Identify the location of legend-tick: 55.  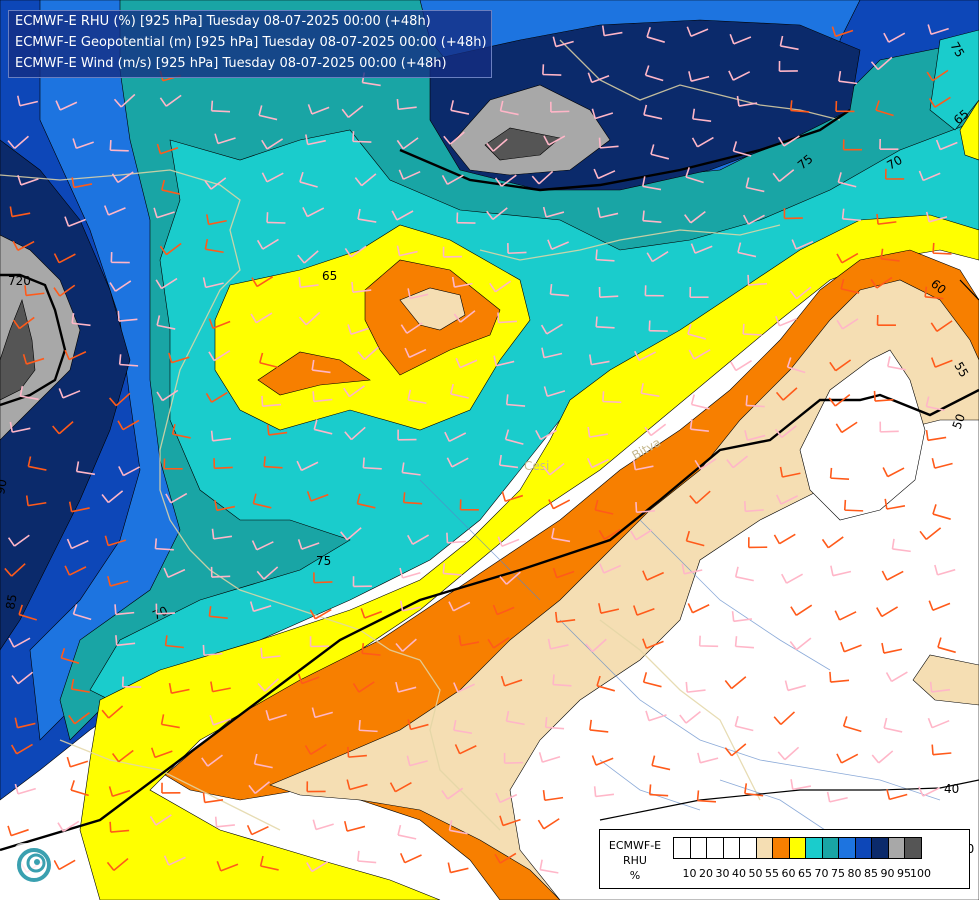
(772, 873).